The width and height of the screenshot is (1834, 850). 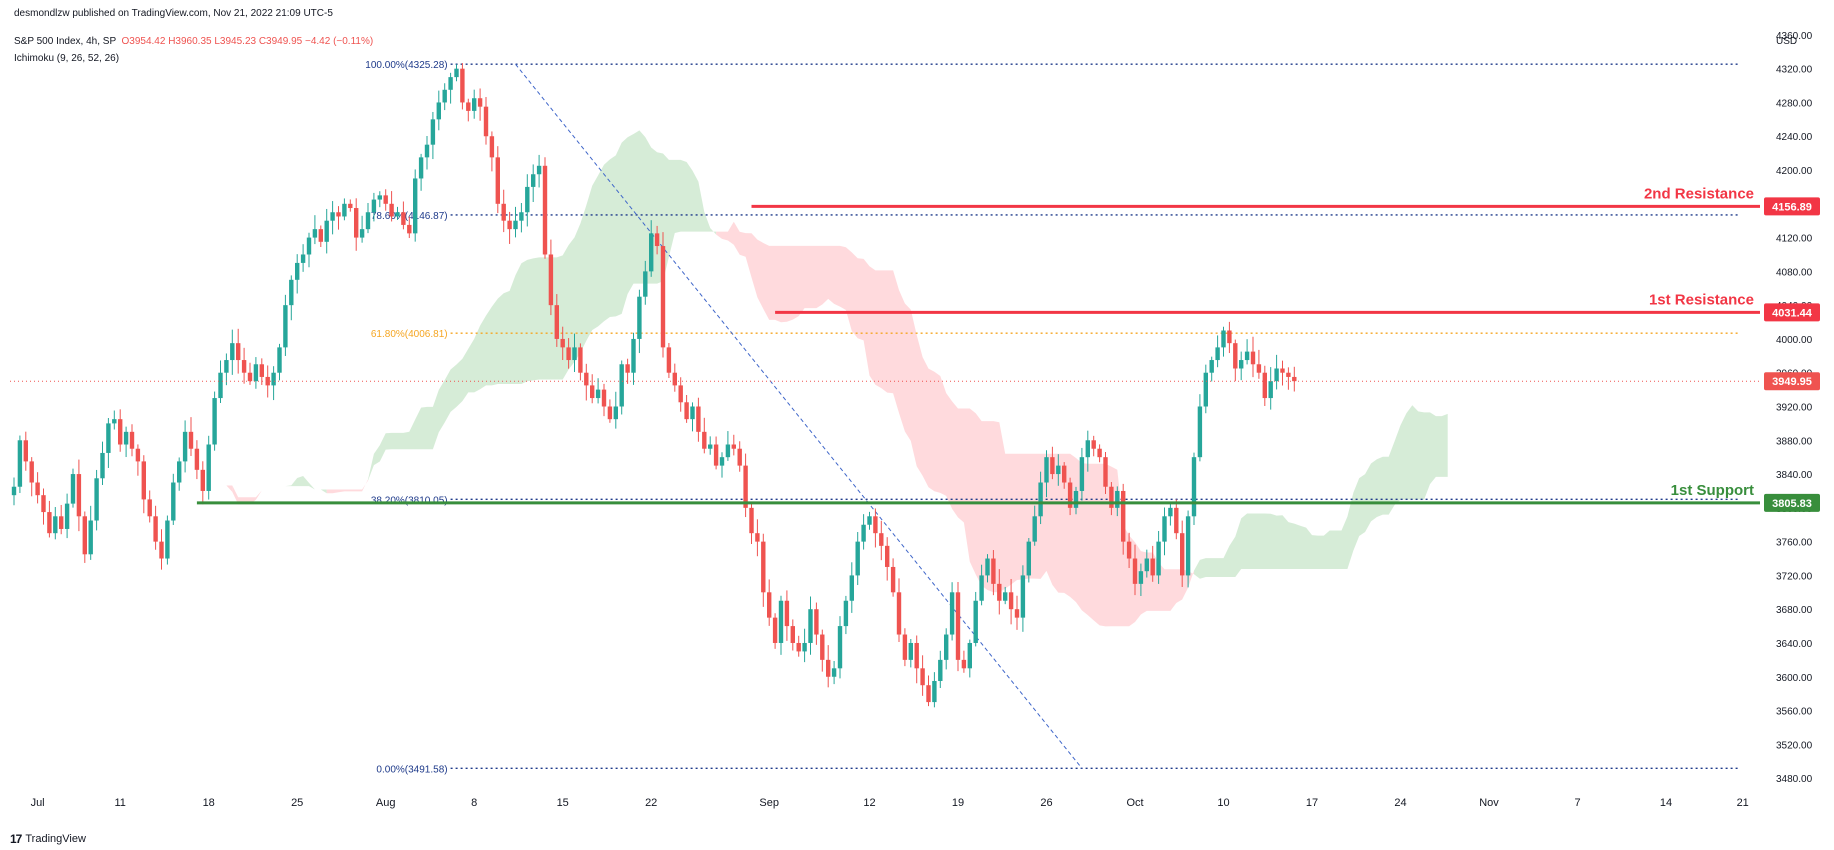 I want to click on y-tick-label: 3560.00, so click(x=1794, y=712).